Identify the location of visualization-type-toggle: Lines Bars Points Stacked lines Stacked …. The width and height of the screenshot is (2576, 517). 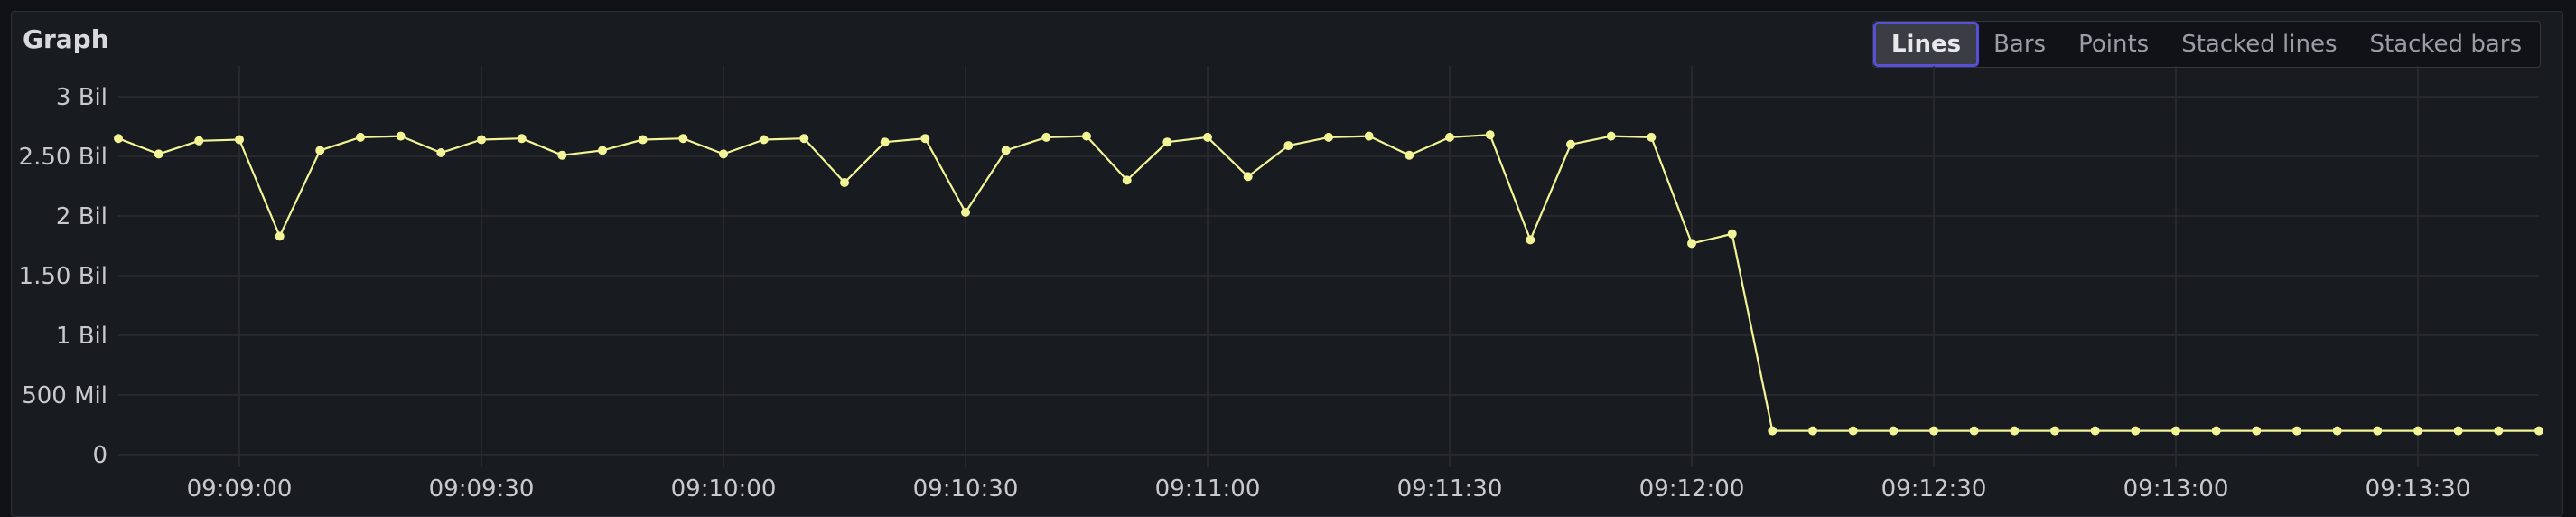
(2206, 45).